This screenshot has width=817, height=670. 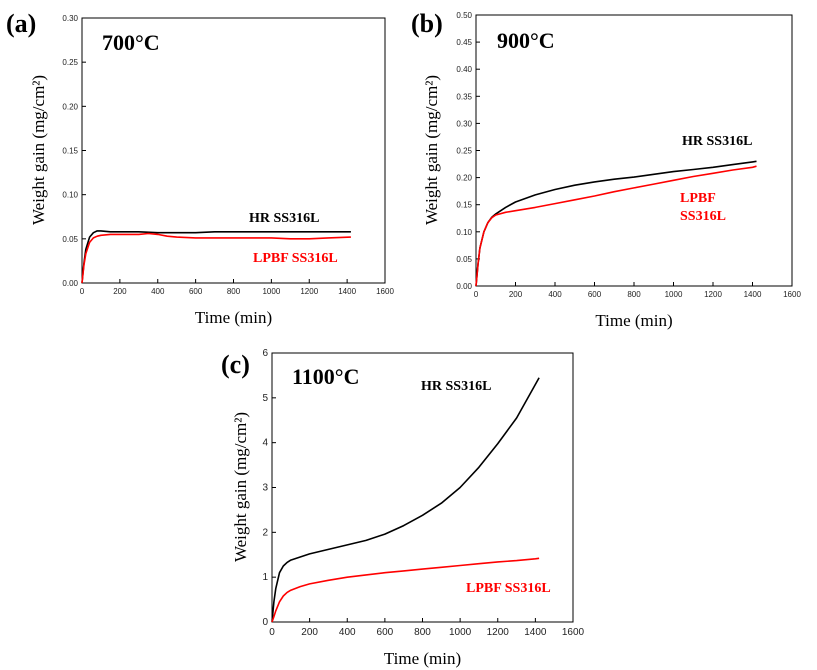 I want to click on panel-b-y-tick-label: 0.30, so click(x=464, y=123).